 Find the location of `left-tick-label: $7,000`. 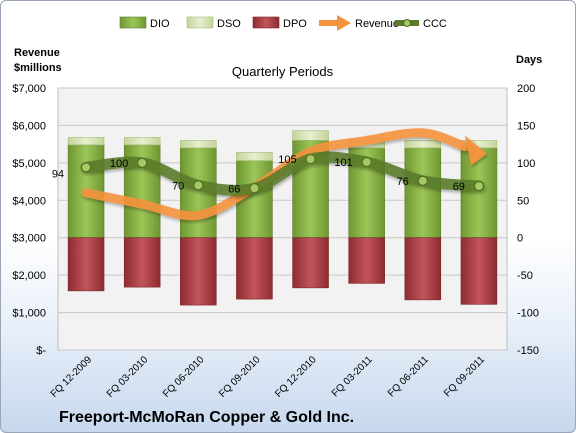

left-tick-label: $7,000 is located at coordinates (29, 89).